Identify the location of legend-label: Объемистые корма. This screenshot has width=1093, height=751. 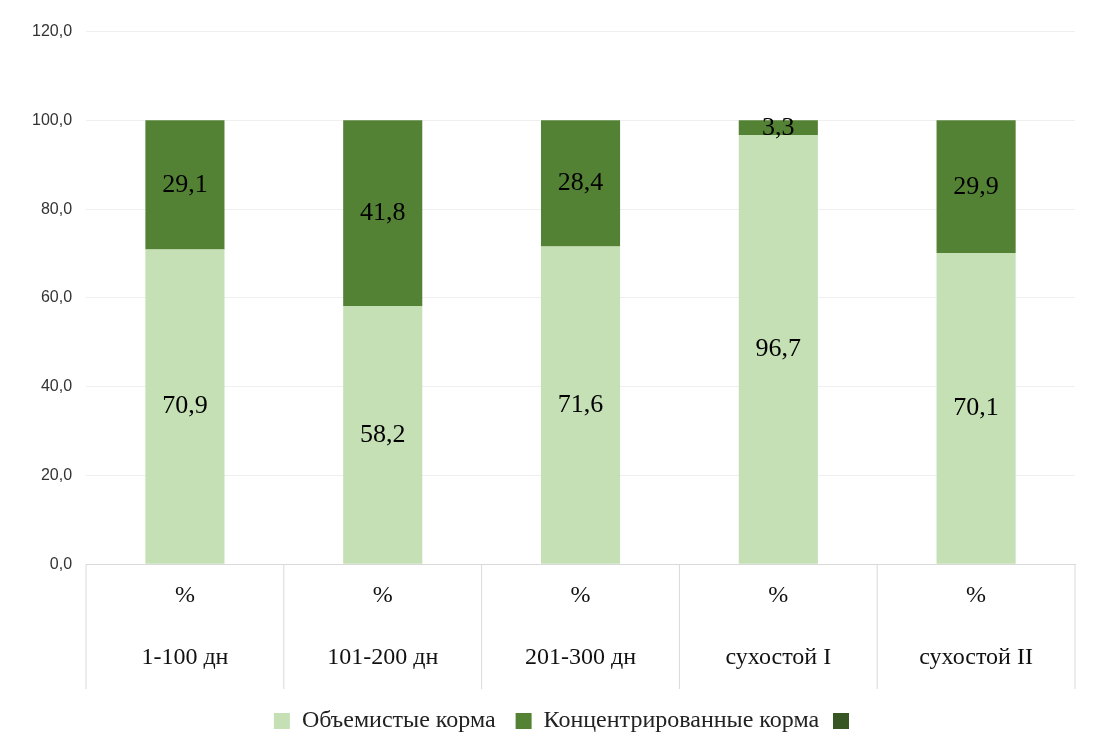
(398, 719).